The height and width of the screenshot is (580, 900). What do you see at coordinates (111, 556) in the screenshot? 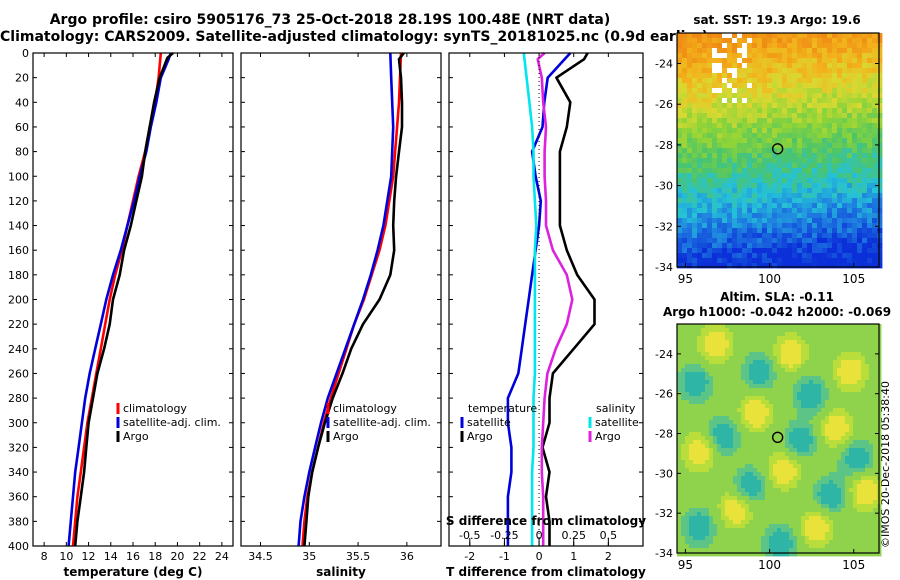
I see `x-tick-label: 14` at bounding box center [111, 556].